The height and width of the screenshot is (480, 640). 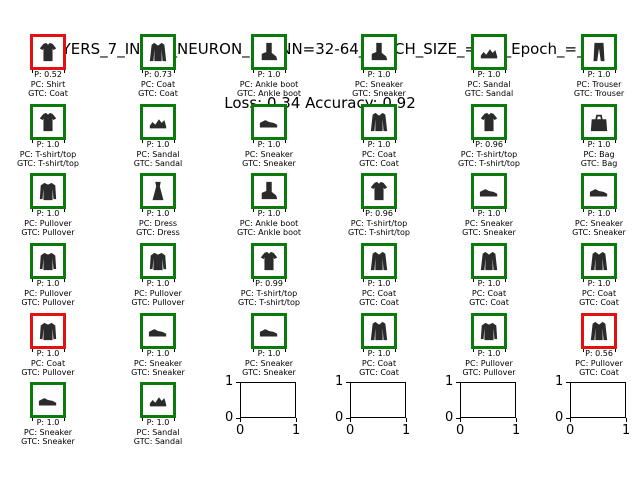 What do you see at coordinates (559, 417) in the screenshot?
I see `y-tick-label: 0` at bounding box center [559, 417].